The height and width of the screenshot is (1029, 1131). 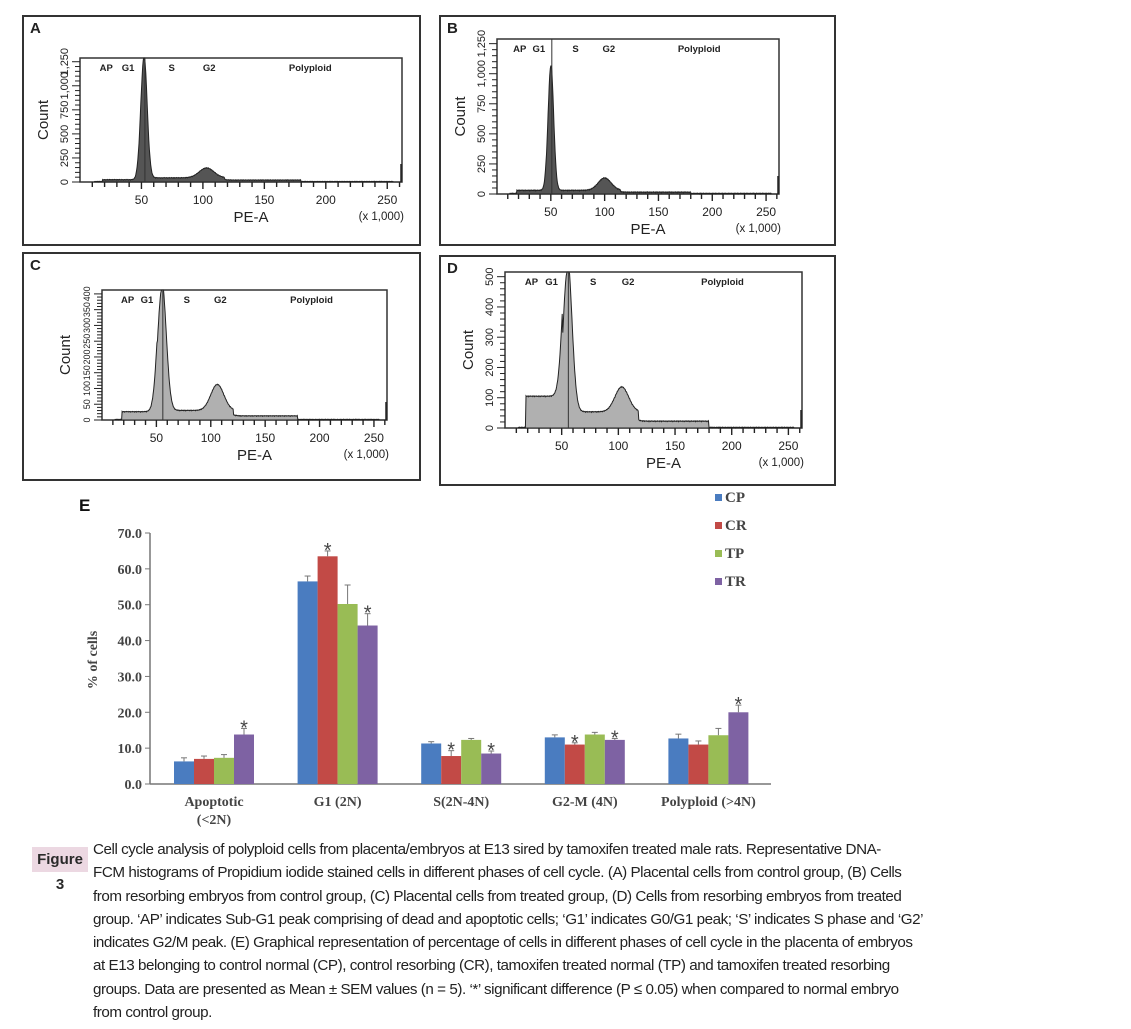 I want to click on gate-label: G2, so click(x=628, y=282).